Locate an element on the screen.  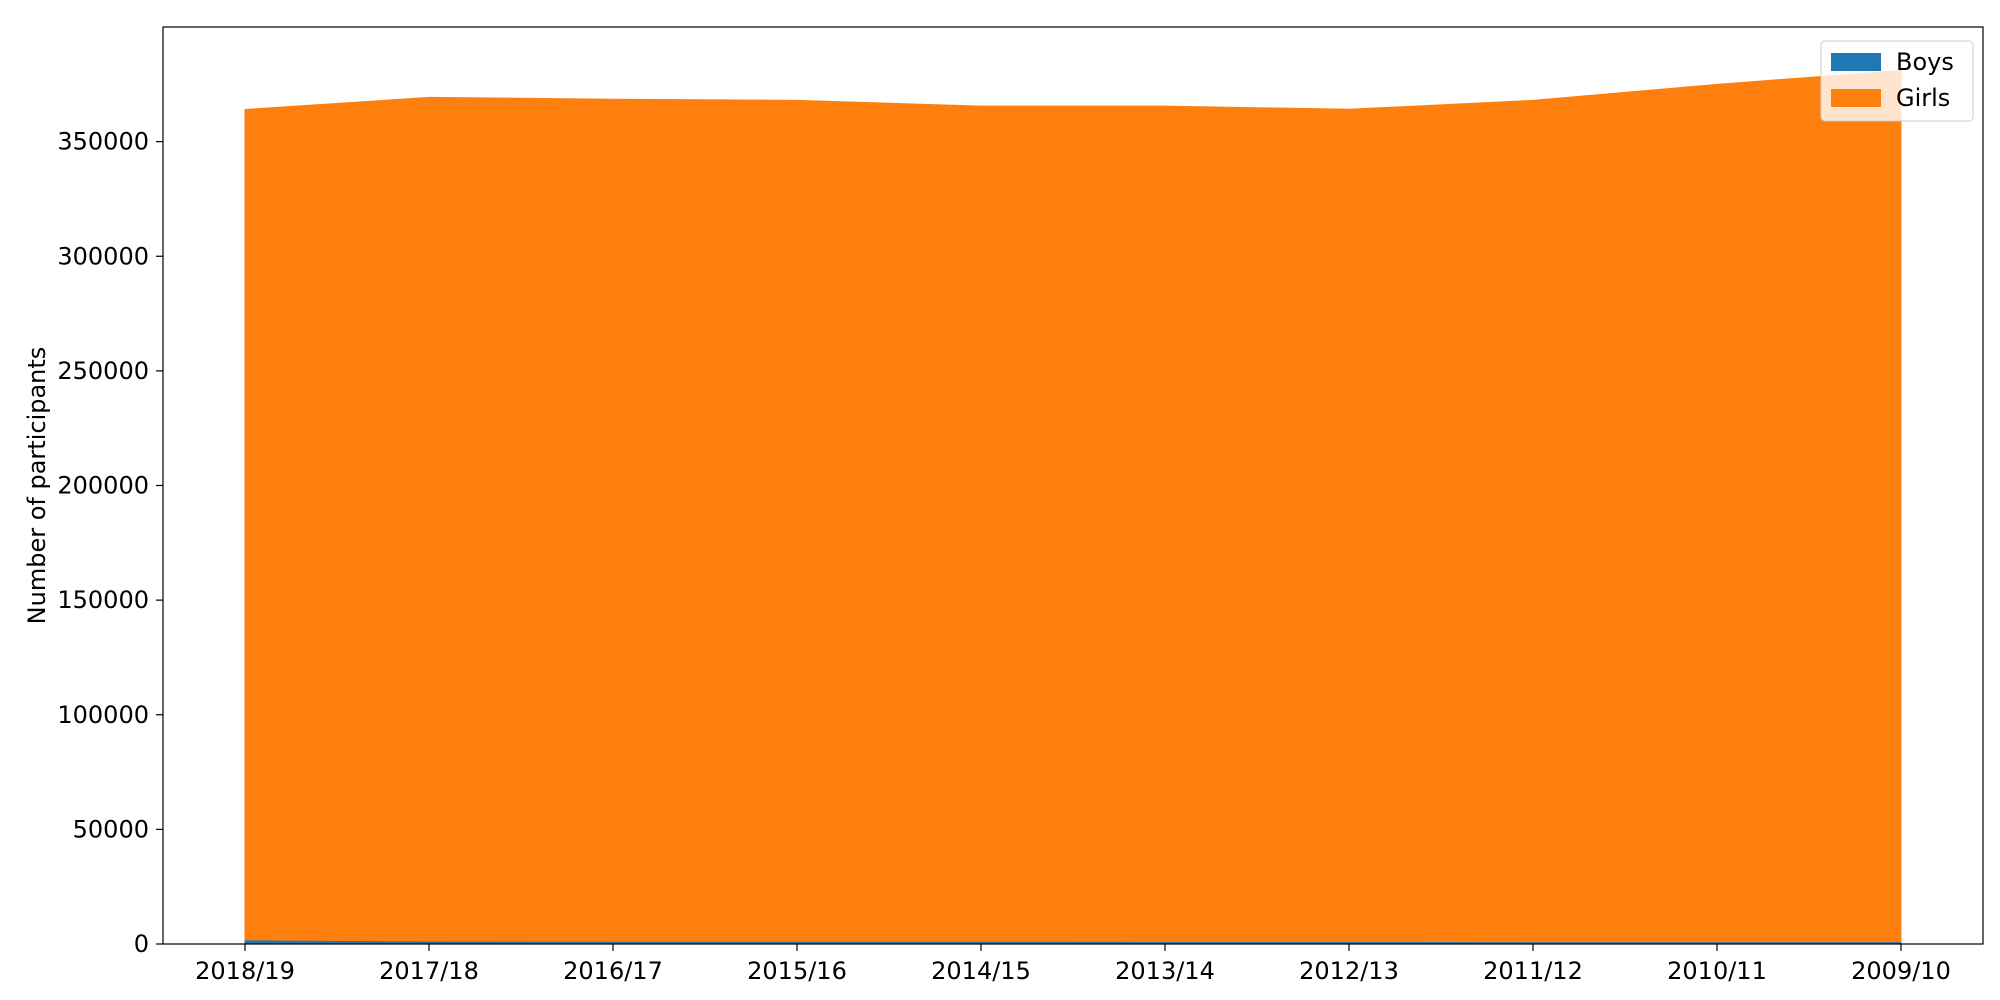
x-tick-label: 2014/15 is located at coordinates (981, 971).